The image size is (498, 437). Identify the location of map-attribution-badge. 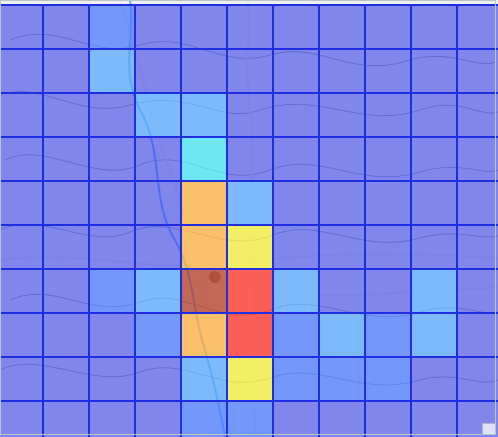
(489, 429).